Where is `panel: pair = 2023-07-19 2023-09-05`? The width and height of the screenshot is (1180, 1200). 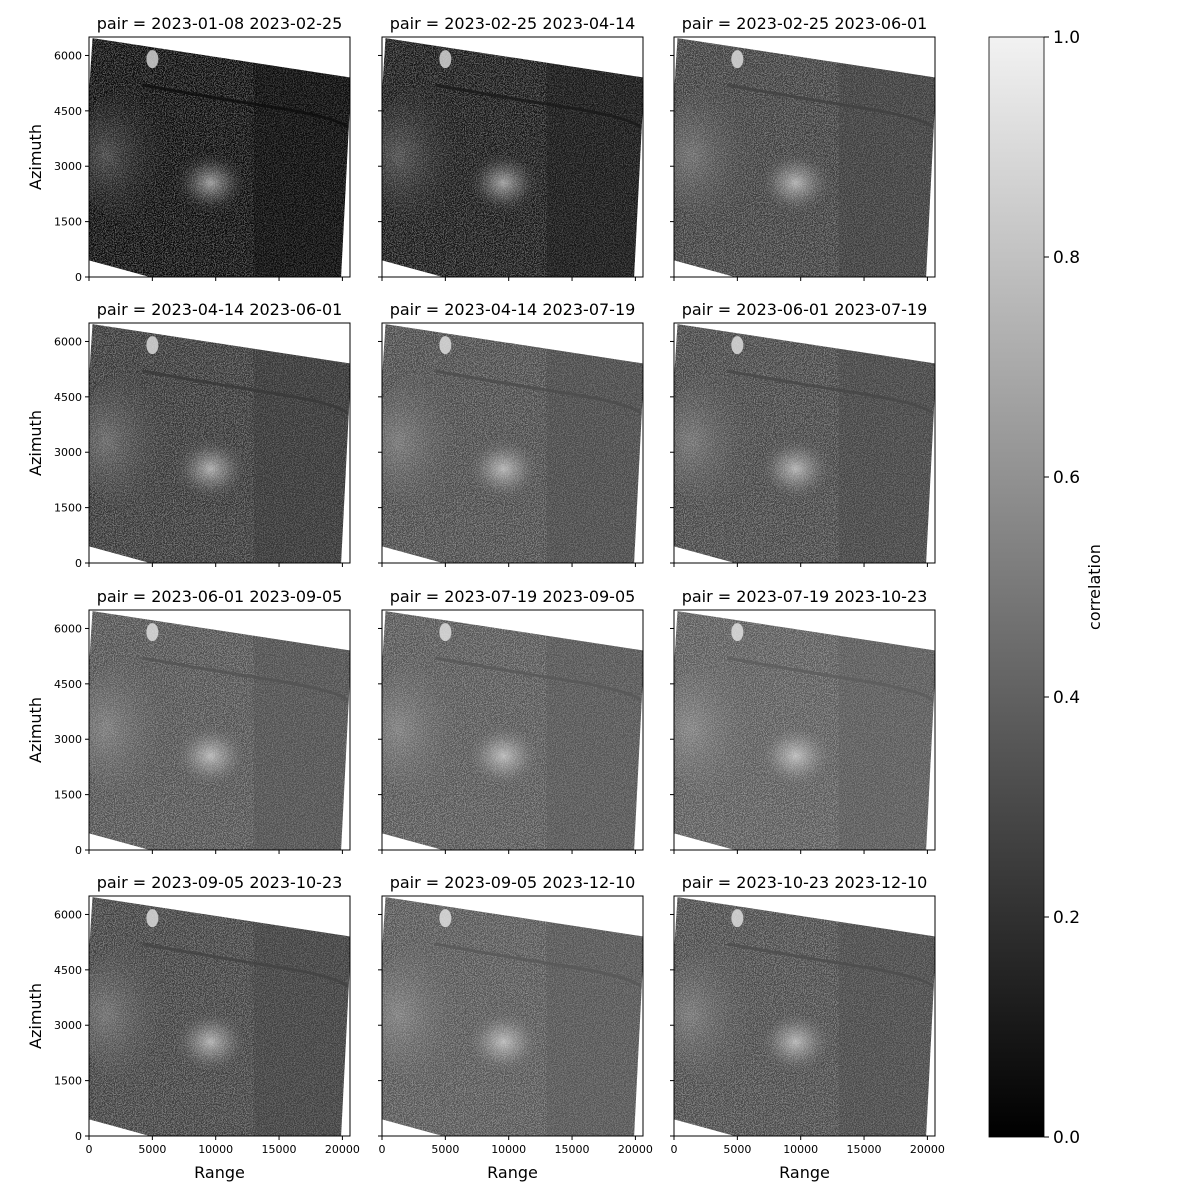
panel: pair = 2023-07-19 2023-09-05 is located at coordinates (511, 720).